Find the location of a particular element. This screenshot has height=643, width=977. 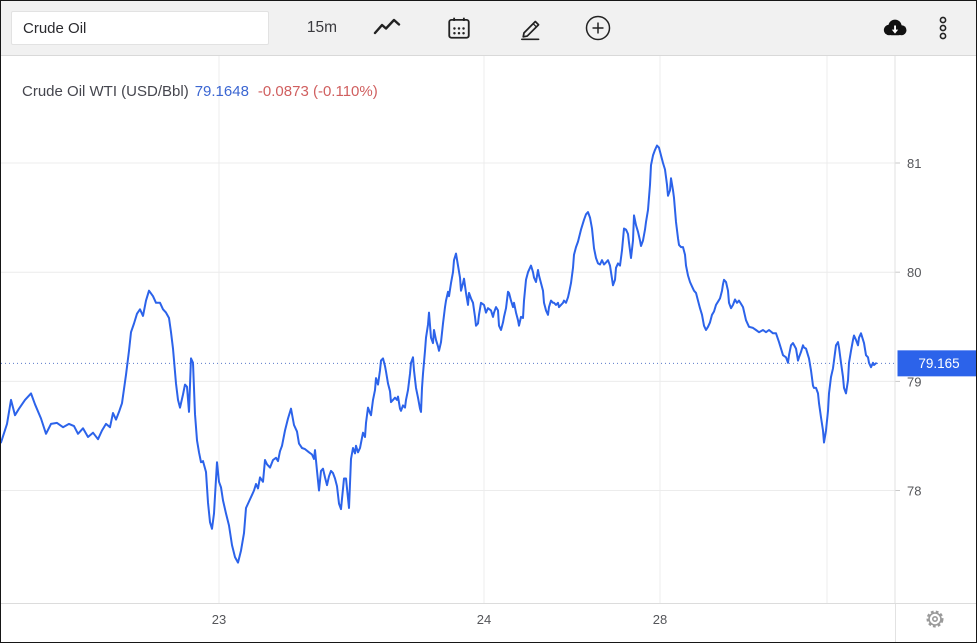

axis-divider is located at coordinates (895, 623).